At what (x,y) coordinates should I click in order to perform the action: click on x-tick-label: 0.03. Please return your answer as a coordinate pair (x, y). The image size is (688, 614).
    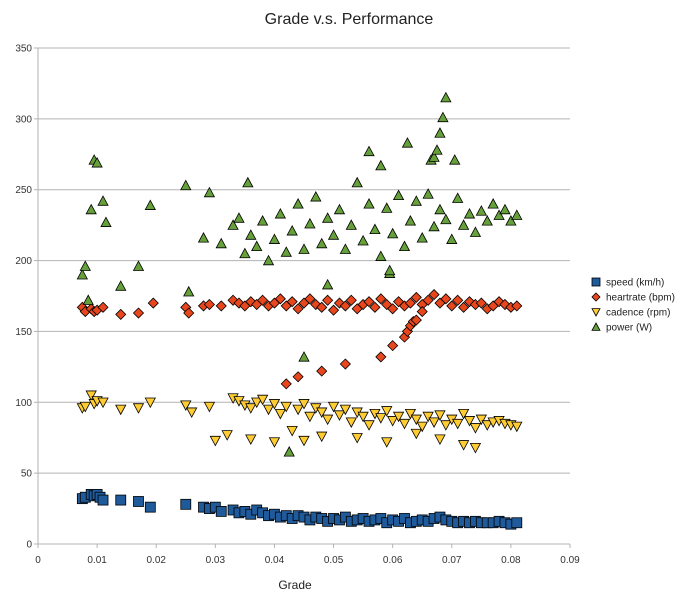
    Looking at the image, I should click on (216, 560).